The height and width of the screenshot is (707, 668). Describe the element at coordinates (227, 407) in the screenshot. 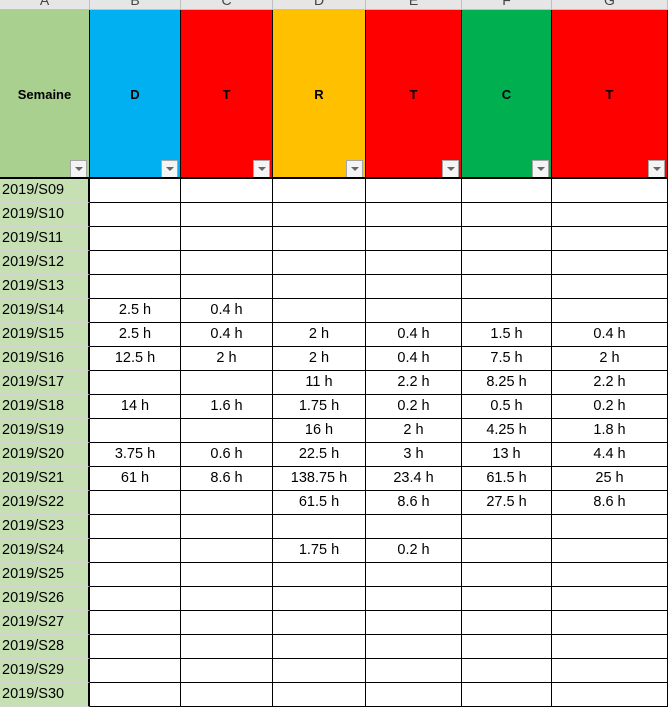

I see `hours-cell: 1.6 h` at that location.